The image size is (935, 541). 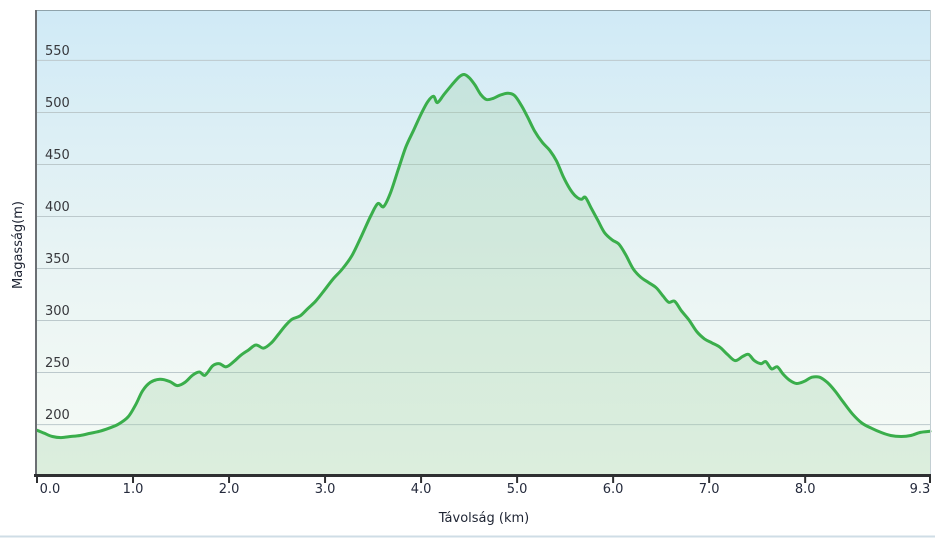 What do you see at coordinates (613, 489) in the screenshot?
I see `x-tick-label: 6.0` at bounding box center [613, 489].